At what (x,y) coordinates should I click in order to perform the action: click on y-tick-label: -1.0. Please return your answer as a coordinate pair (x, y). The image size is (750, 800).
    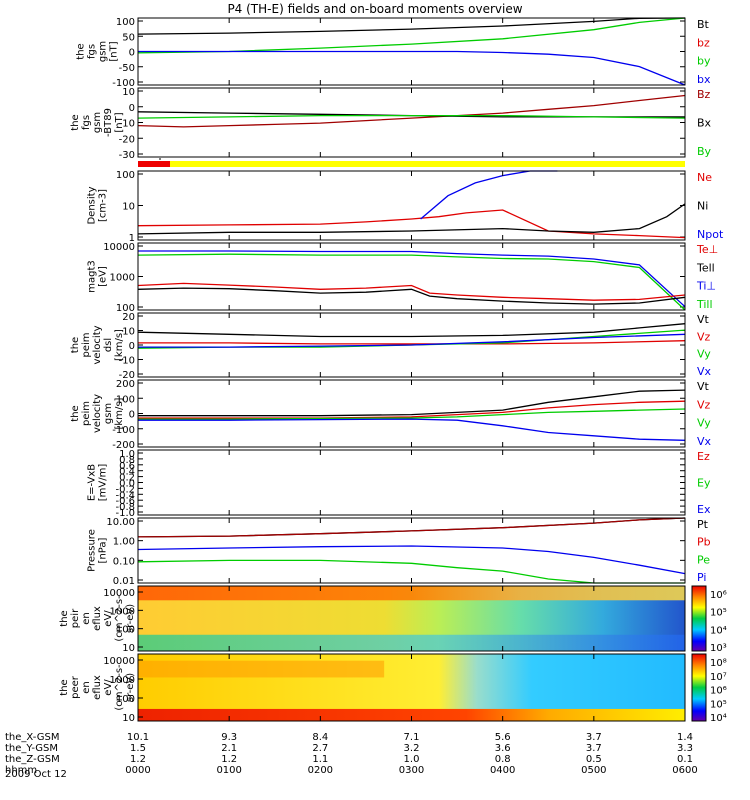
    Looking at the image, I should click on (125, 513).